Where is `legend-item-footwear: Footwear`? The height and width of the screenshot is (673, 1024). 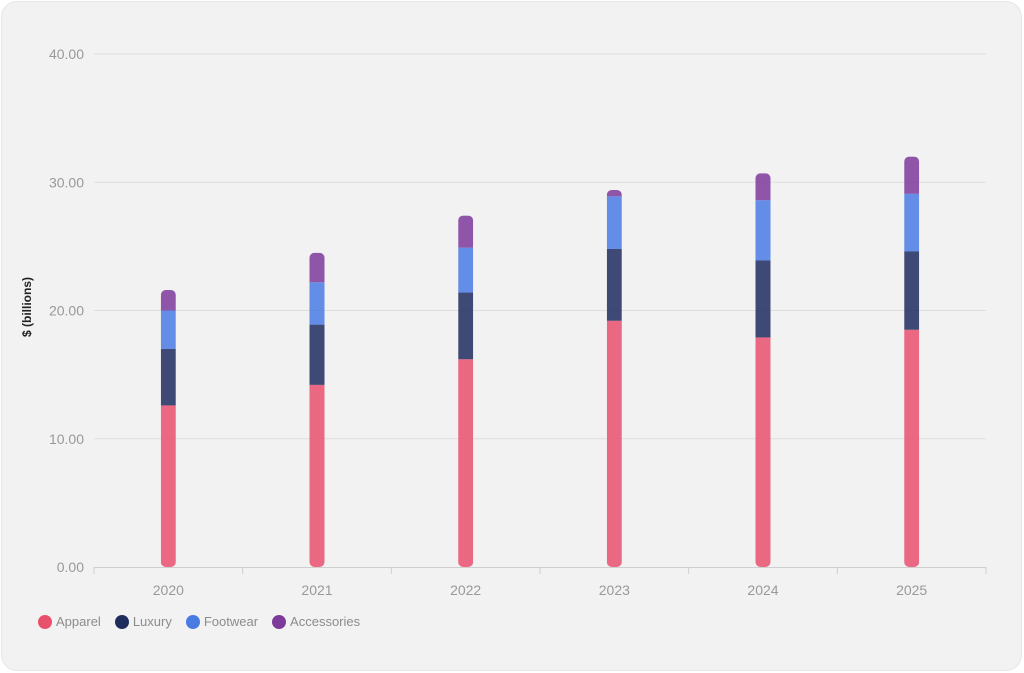 legend-item-footwear: Footwear is located at coordinates (222, 621).